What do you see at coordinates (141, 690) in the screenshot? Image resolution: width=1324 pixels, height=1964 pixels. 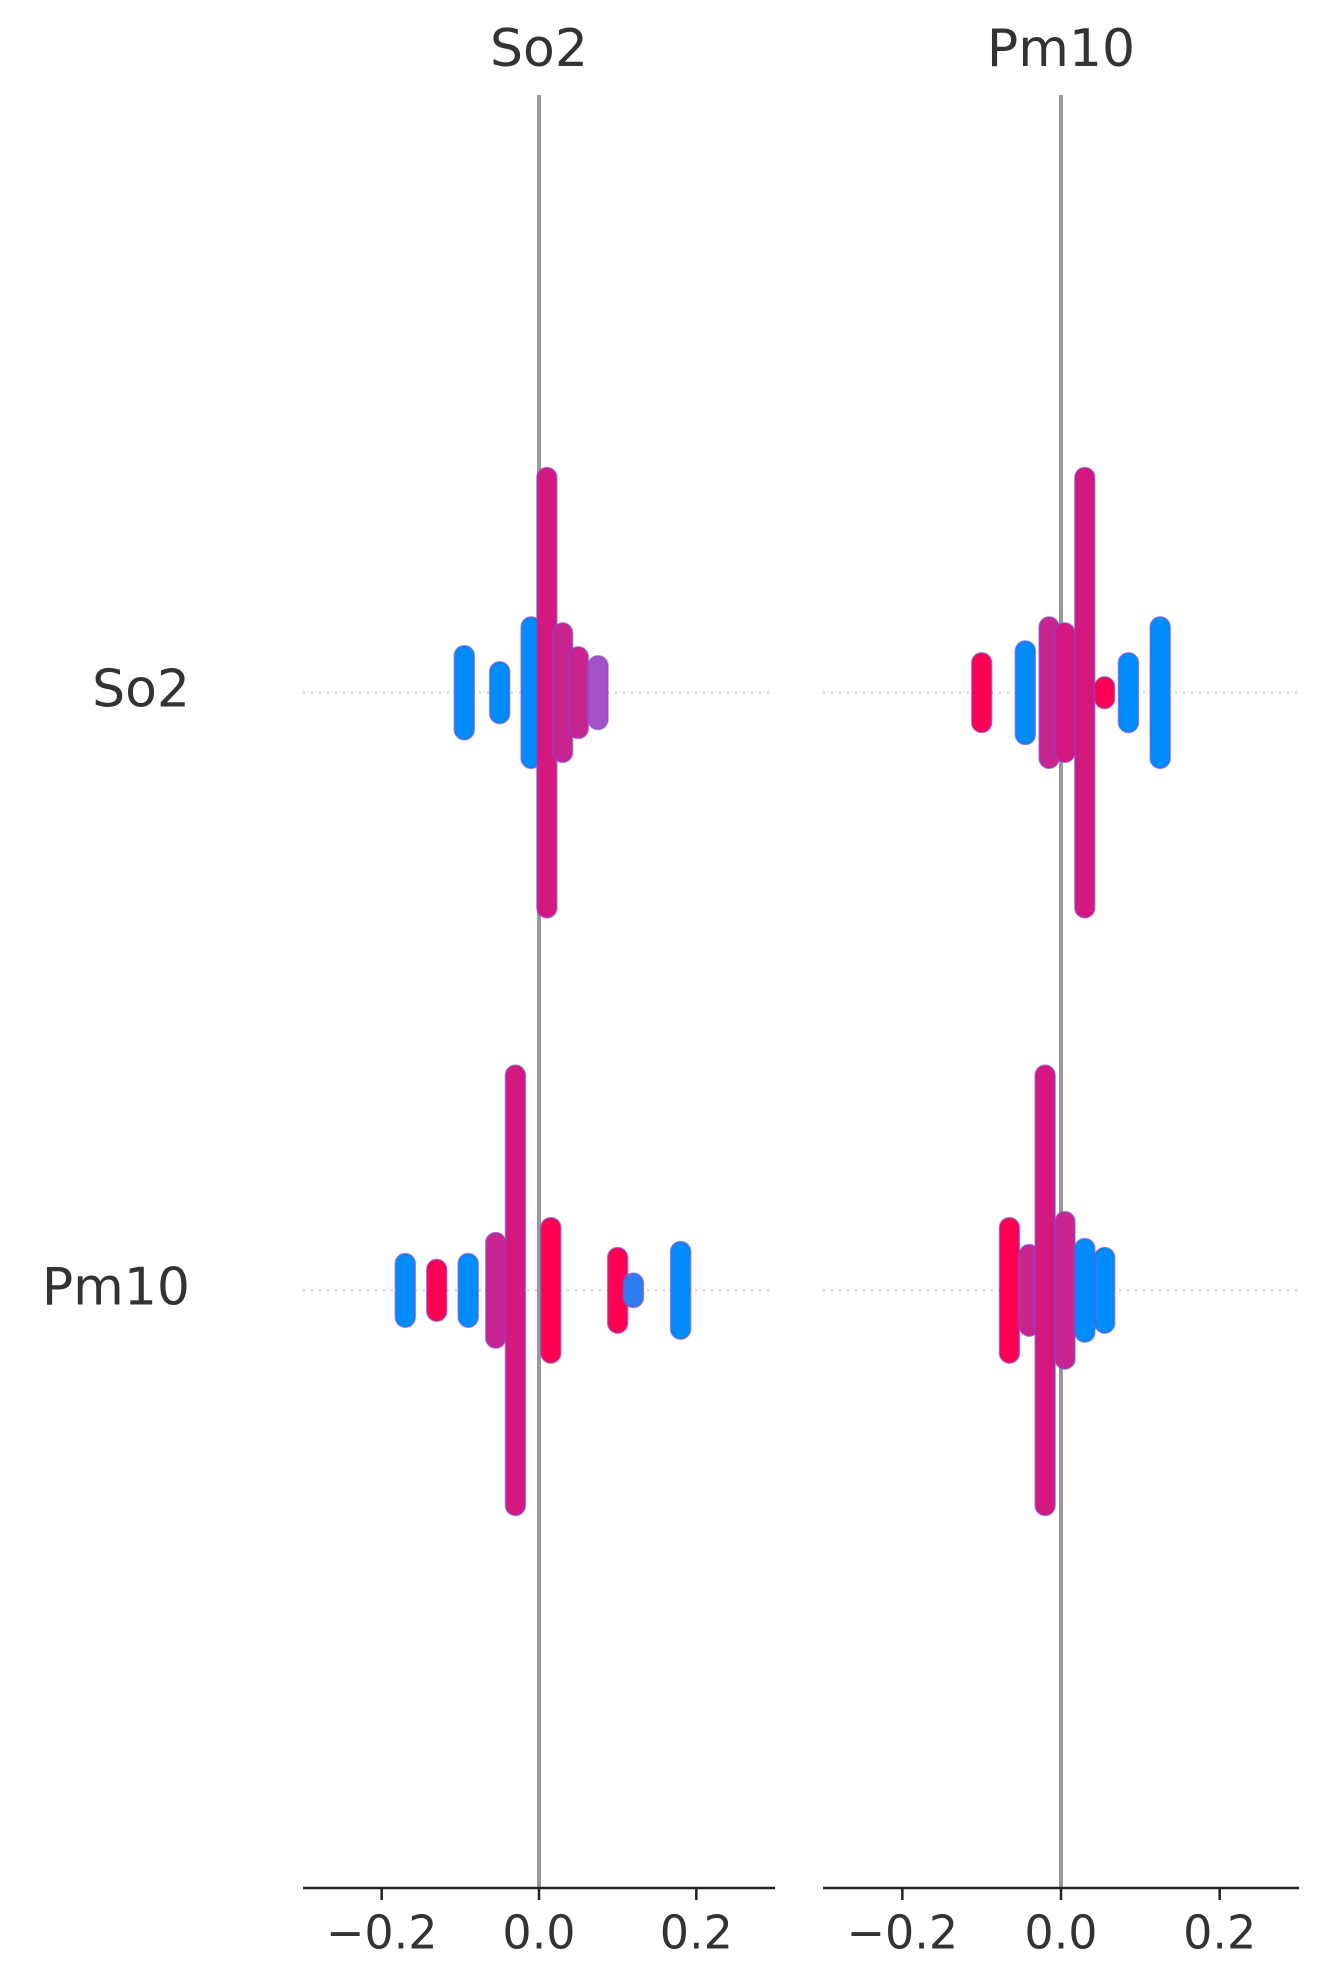 I see `row-label: So2` at bounding box center [141, 690].